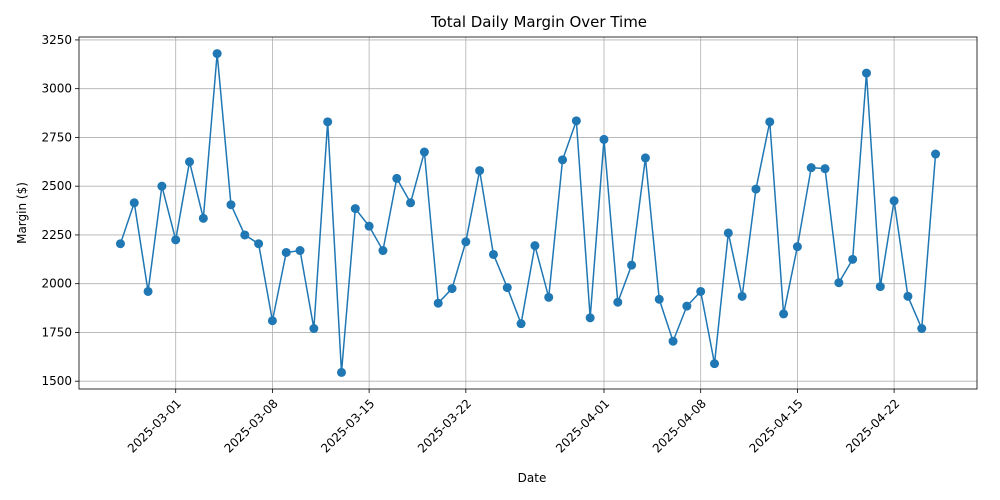 The width and height of the screenshot is (1000, 500). What do you see at coordinates (56, 235) in the screenshot?
I see `y-tick-label: 2250` at bounding box center [56, 235].